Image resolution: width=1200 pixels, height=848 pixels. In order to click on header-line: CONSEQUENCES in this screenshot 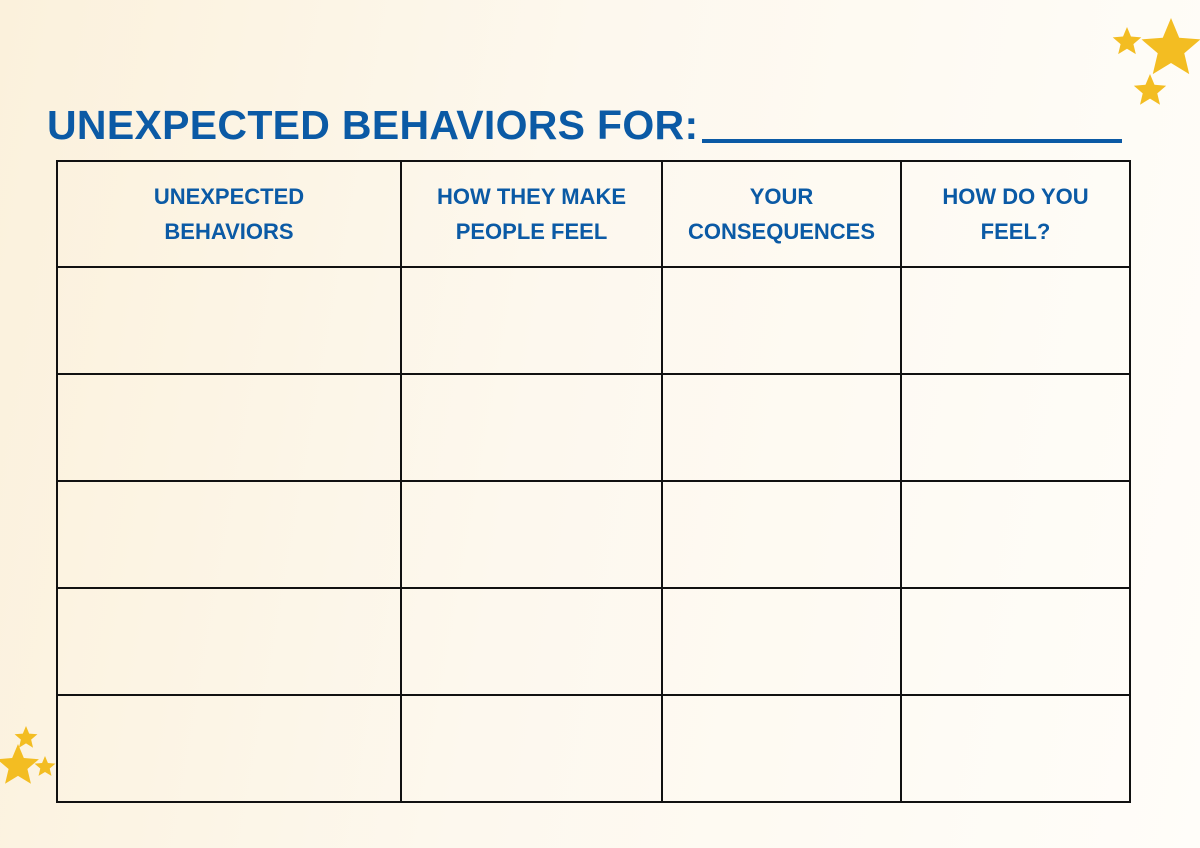, I will do `click(781, 231)`.